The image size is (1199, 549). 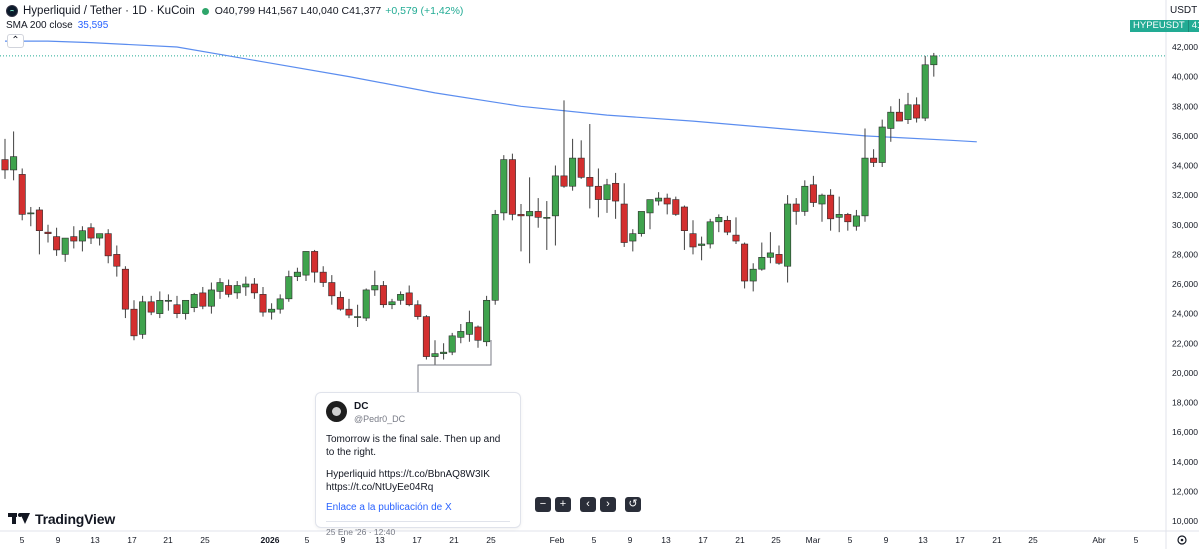 What do you see at coordinates (61, 519) in the screenshot?
I see `tradingview-logo: TradingView` at bounding box center [61, 519].